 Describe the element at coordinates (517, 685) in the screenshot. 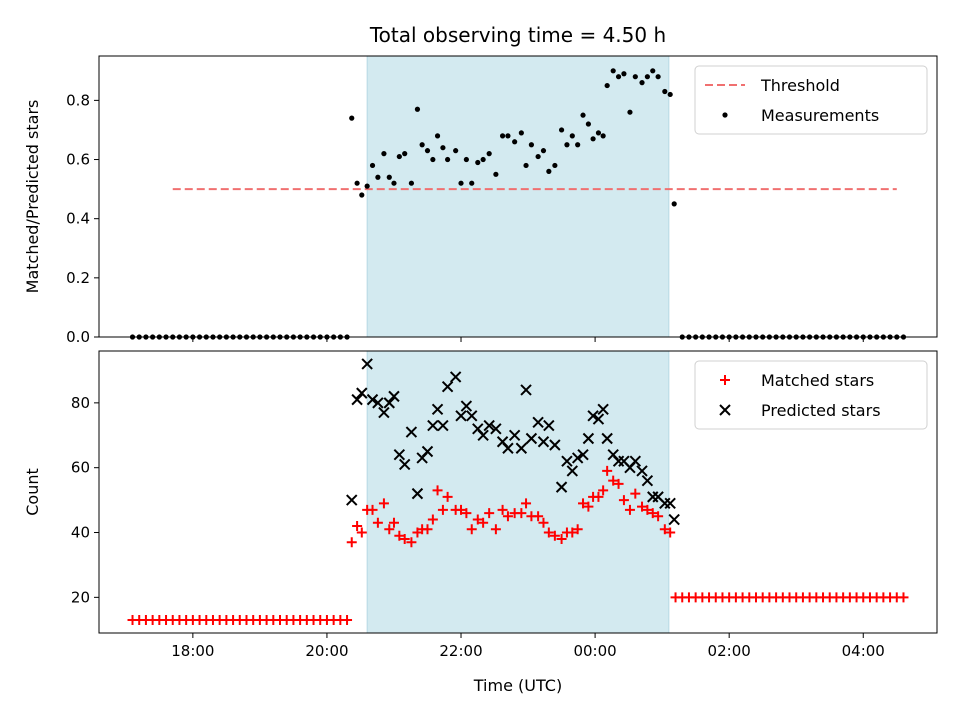

I see `x-axis-label: Time (UTC)` at that location.